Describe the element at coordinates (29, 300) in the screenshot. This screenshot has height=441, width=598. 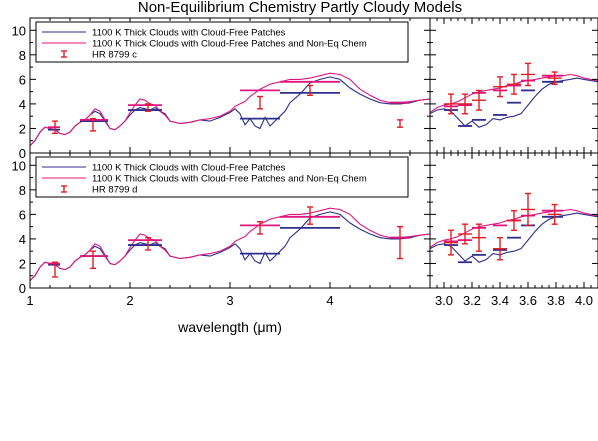
I see `x-tick-label: 1` at that location.